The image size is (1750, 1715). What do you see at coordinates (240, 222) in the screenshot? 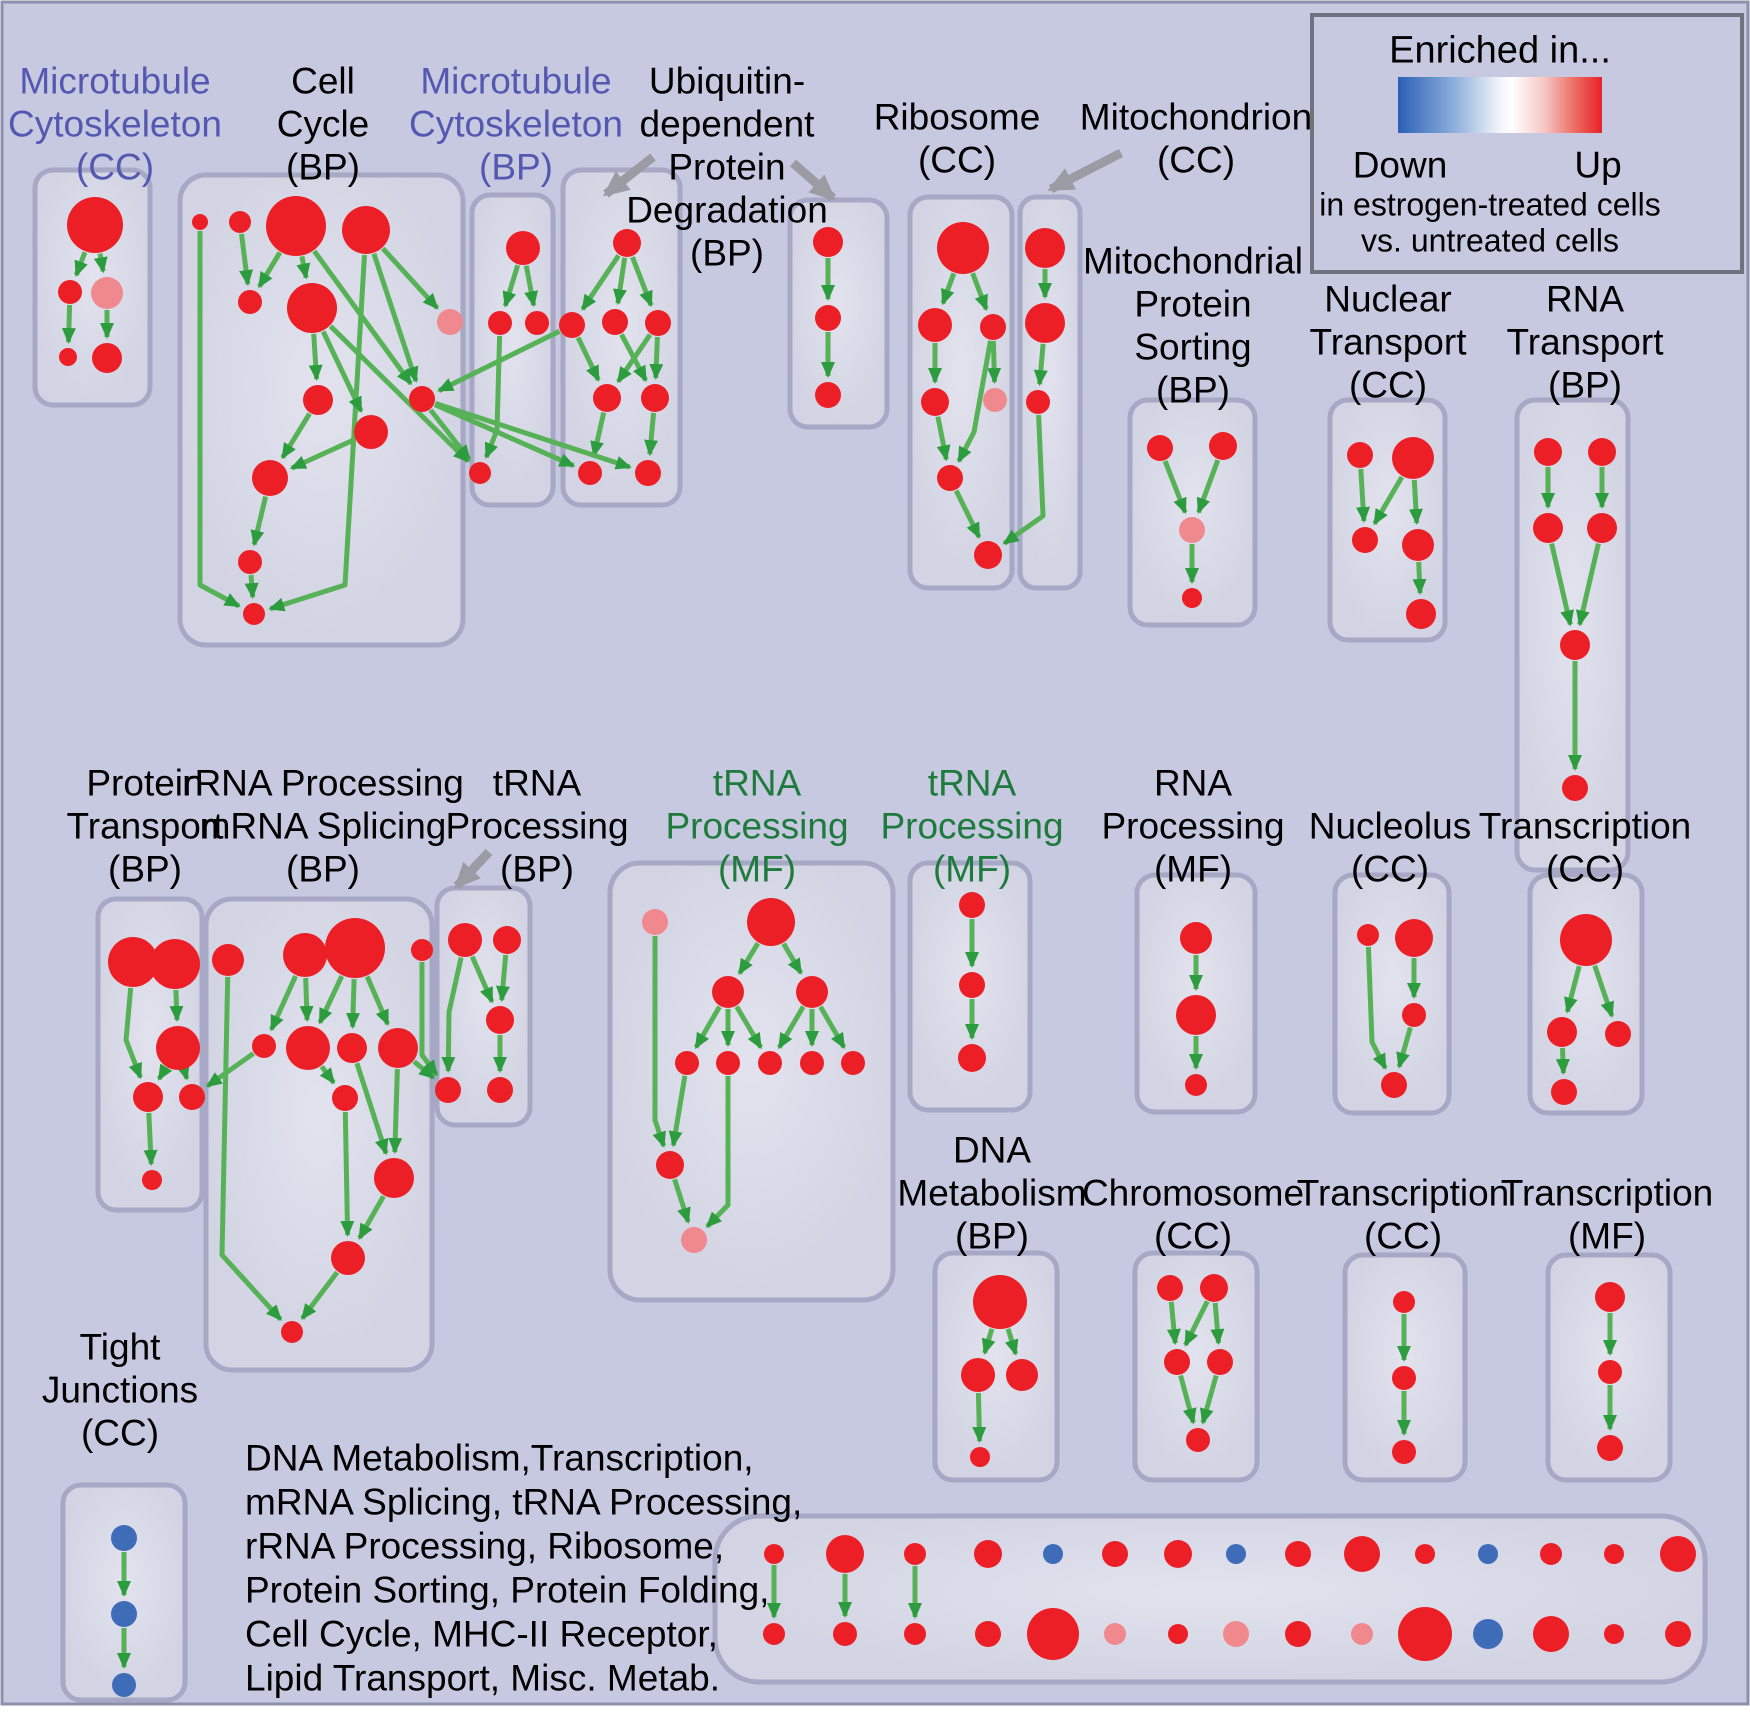
I see `gene-node-c2-red` at bounding box center [240, 222].